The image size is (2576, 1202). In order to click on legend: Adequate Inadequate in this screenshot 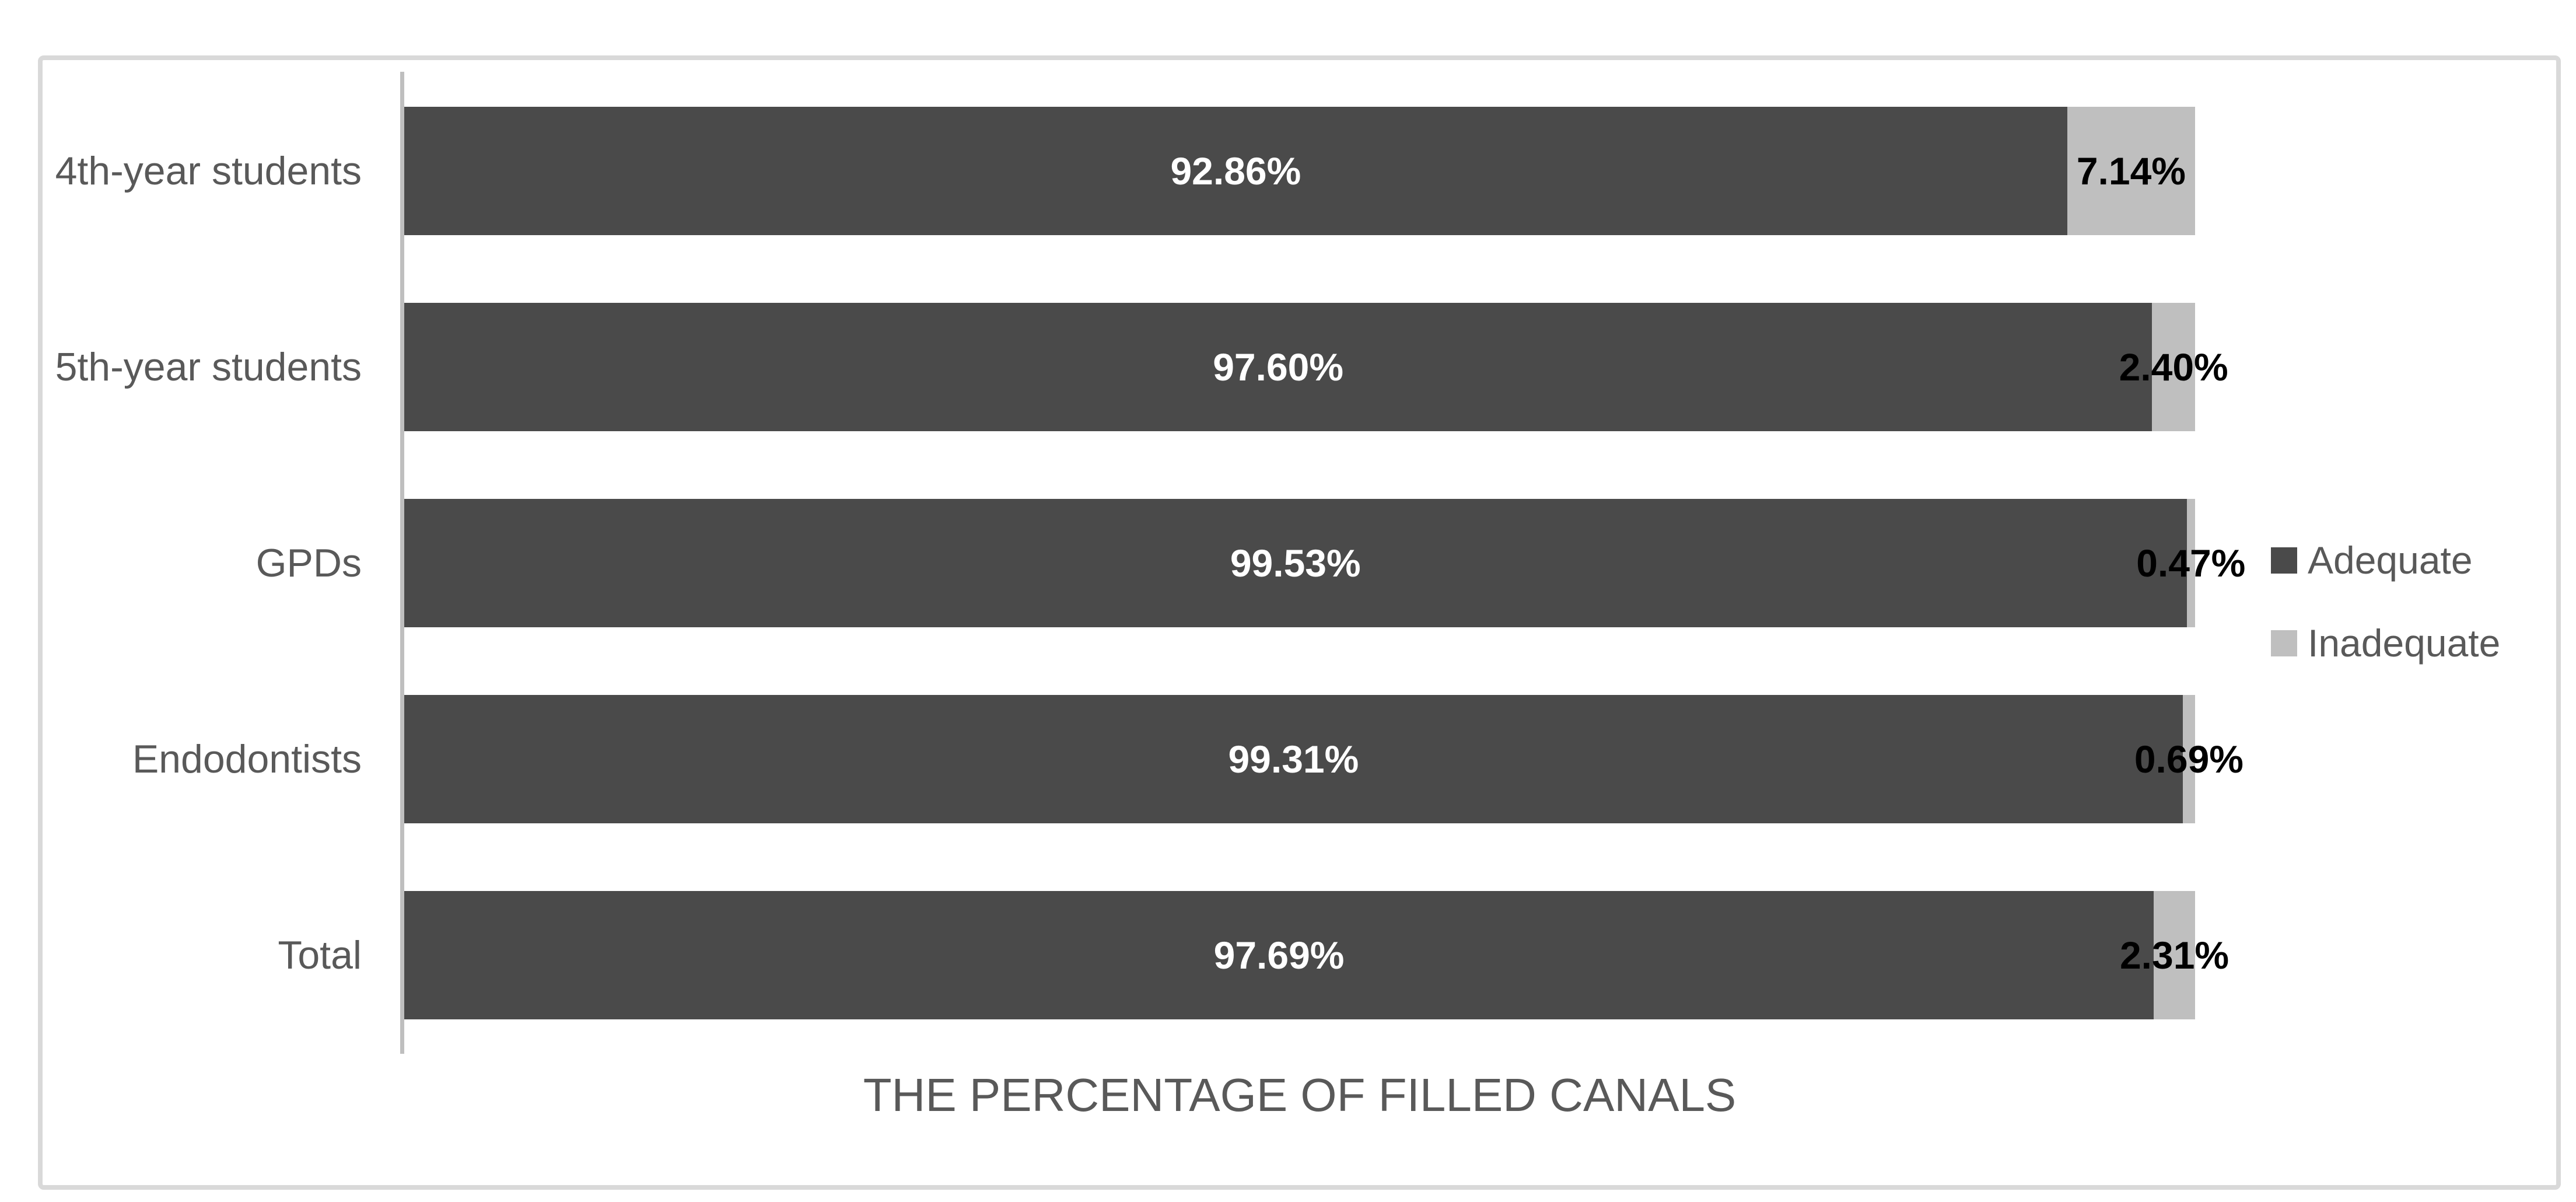, I will do `click(2385, 601)`.